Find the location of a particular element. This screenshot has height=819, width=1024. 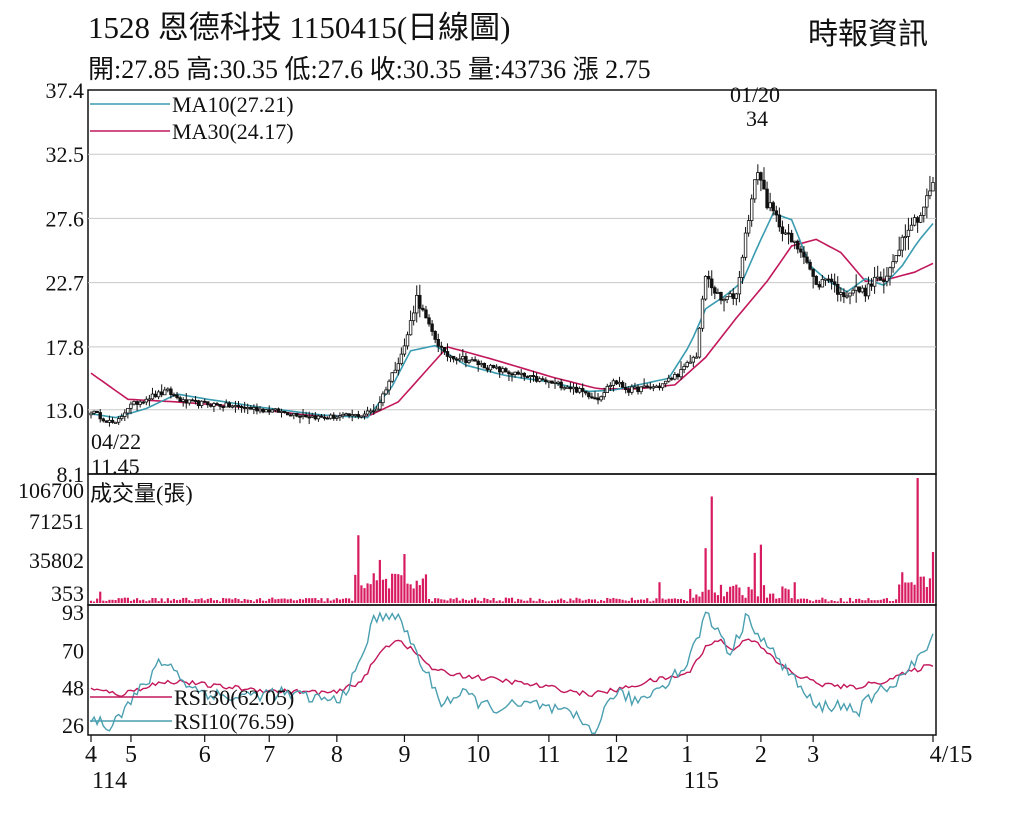

price-tick-label: 32.5 is located at coordinates (65, 154).